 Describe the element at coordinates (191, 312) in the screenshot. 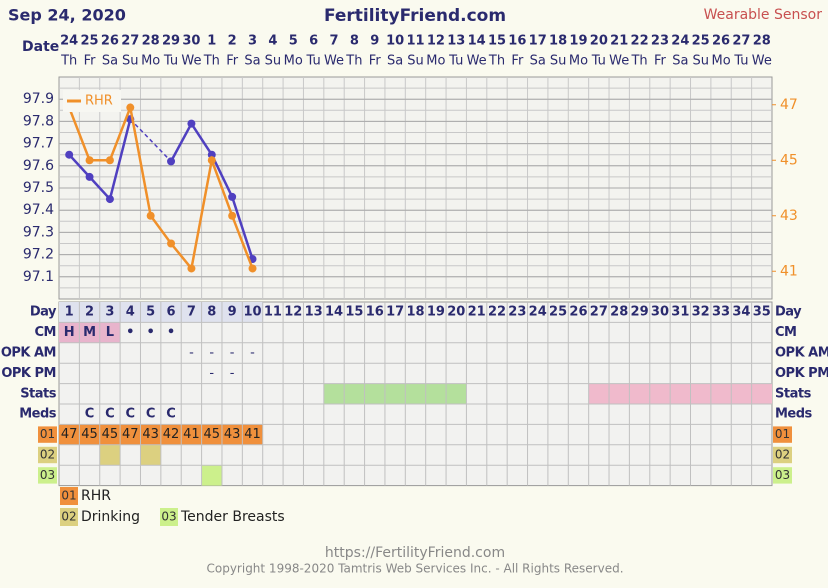

I see `cell-text: 7` at that location.